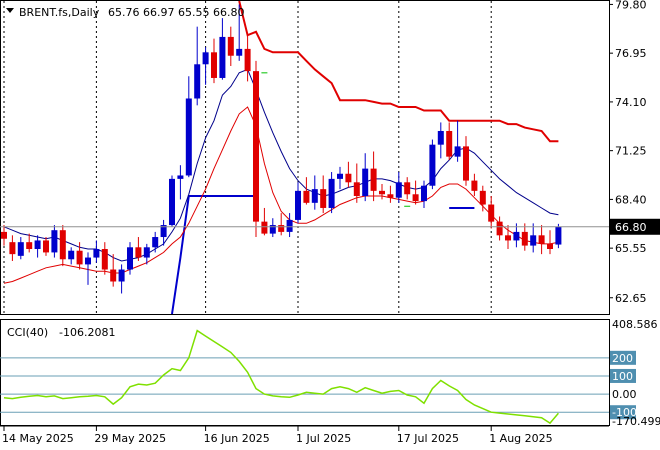 This screenshot has width=660, height=450. What do you see at coordinates (631, 53) in the screenshot?
I see `price-tick-label: 76.95` at bounding box center [631, 53].